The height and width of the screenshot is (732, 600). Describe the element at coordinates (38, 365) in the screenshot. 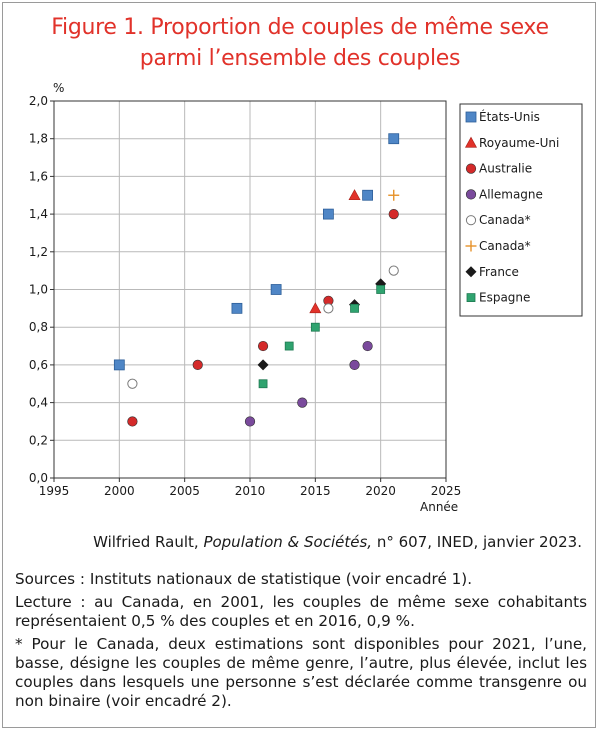

I see `y-tick-label: 0,6` at that location.